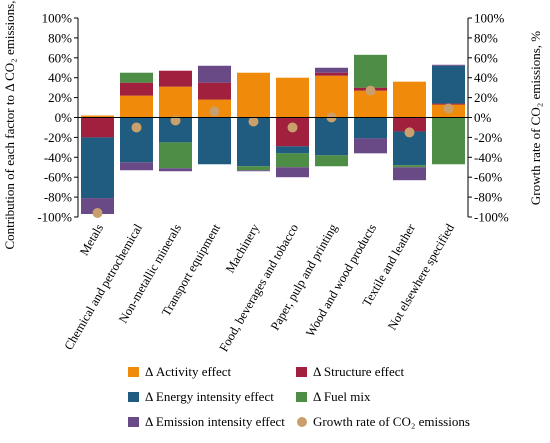 This screenshot has height=443, width=550. Describe the element at coordinates (488, 177) in the screenshot. I see `y2-tick-label: -60%` at that location.